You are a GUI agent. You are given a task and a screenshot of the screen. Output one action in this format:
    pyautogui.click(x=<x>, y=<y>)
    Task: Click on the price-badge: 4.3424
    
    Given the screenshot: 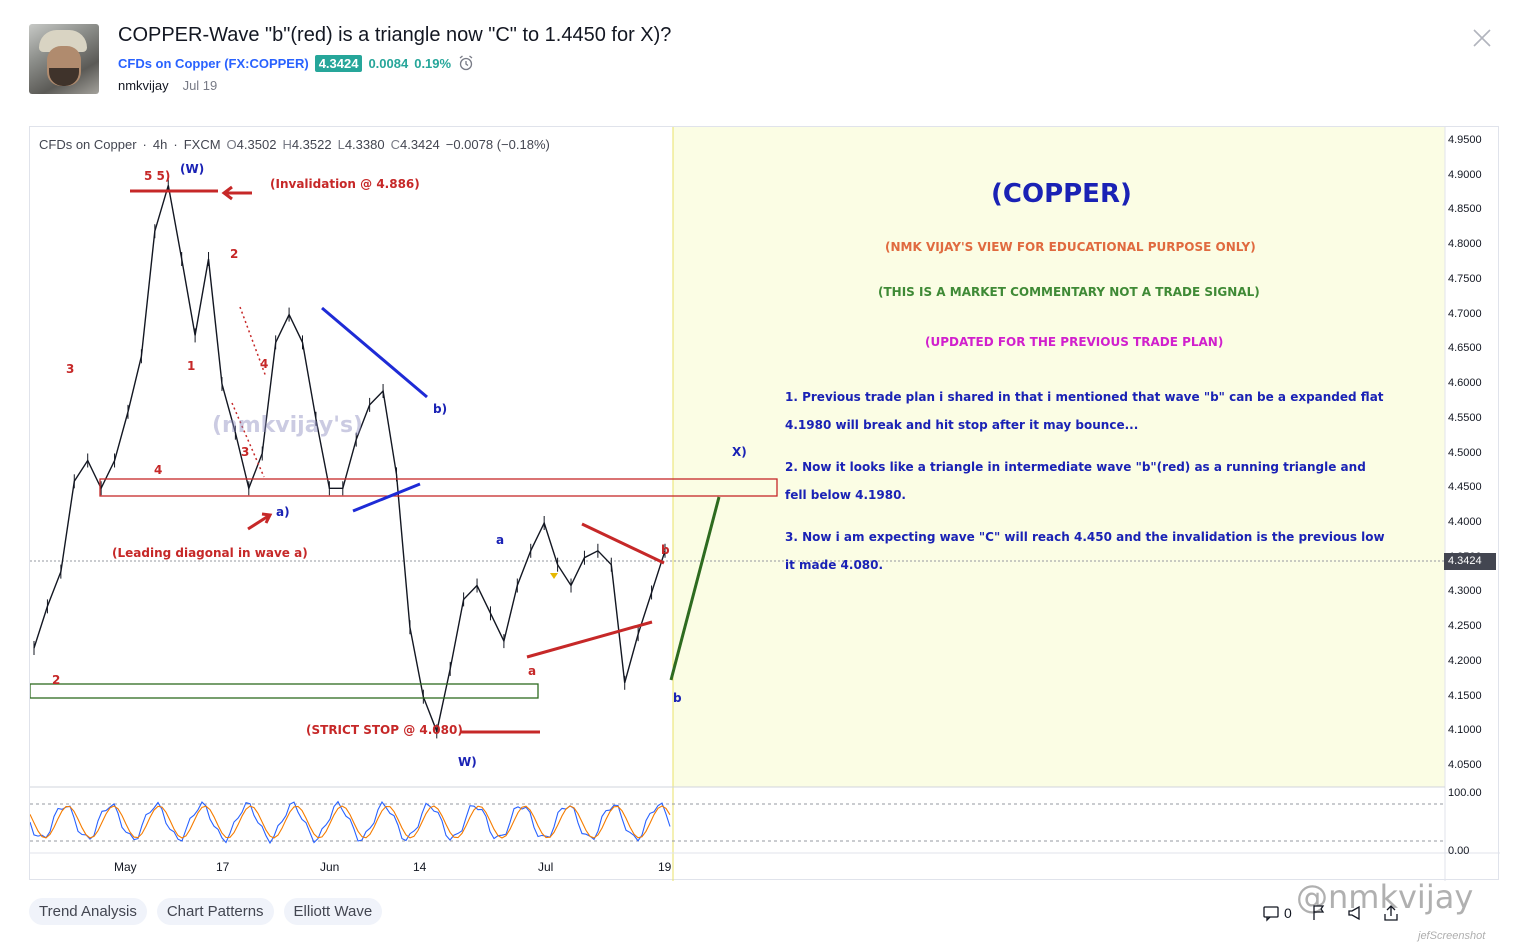 What is the action you would take?
    pyautogui.click(x=338, y=63)
    